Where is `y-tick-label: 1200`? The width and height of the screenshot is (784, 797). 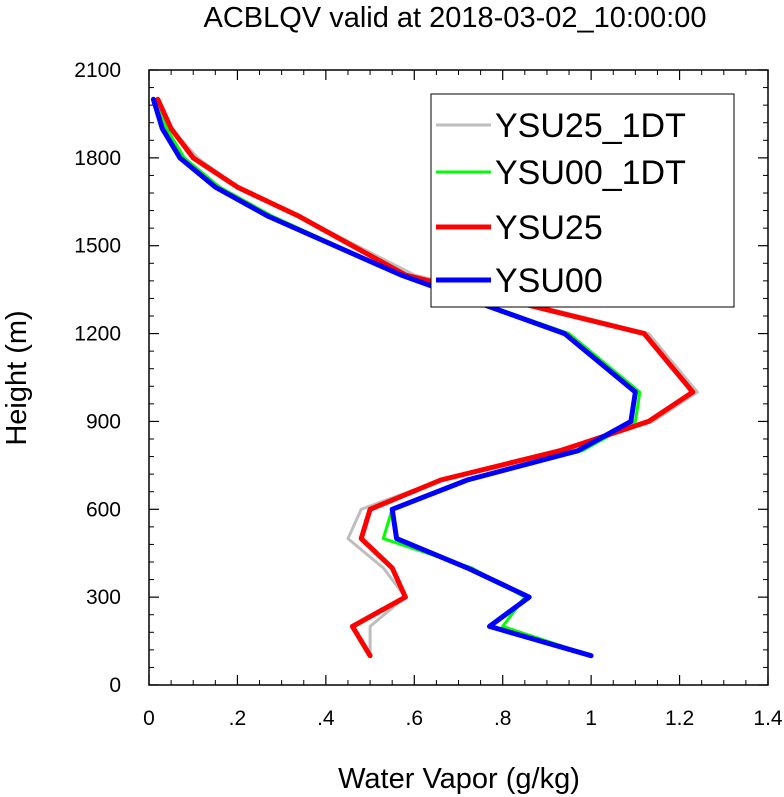 y-tick-label: 1200 is located at coordinates (97, 334).